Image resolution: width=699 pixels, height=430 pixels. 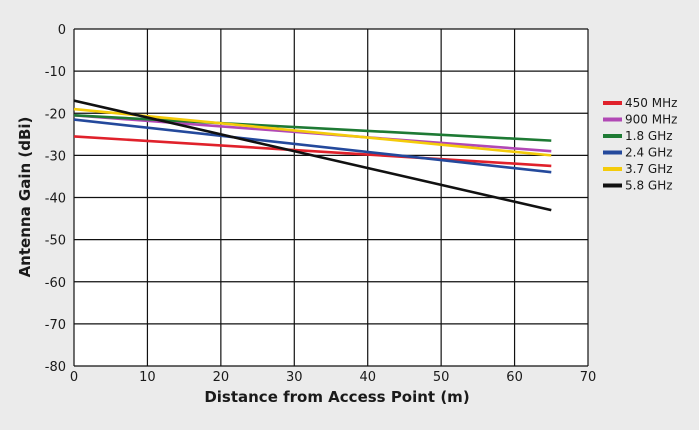 I want to click on x-tick-label: 10, so click(x=147, y=377).